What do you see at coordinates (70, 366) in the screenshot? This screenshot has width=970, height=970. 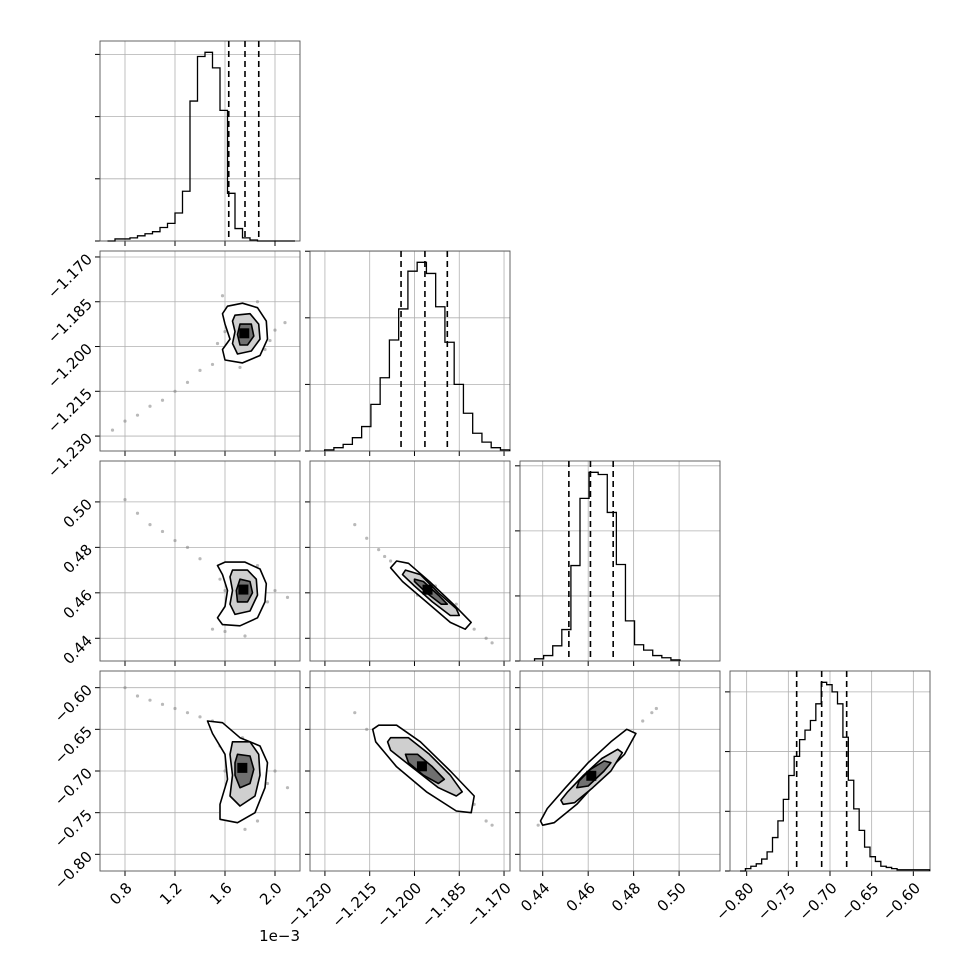 I see `y-tick-label: −1.200` at bounding box center [70, 366].